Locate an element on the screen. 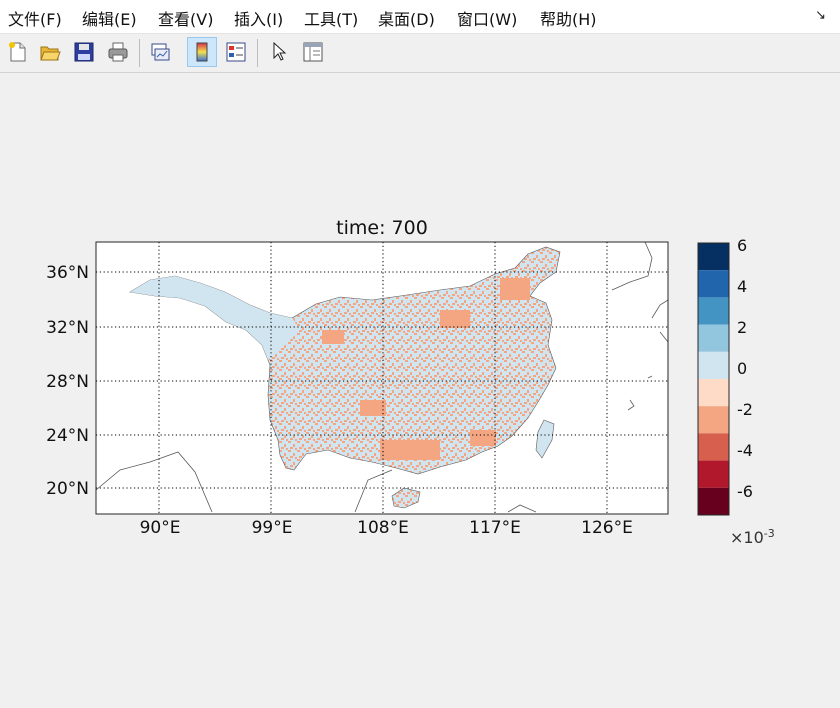 This screenshot has width=840, height=708. property-inspector-icon is located at coordinates (313, 52).